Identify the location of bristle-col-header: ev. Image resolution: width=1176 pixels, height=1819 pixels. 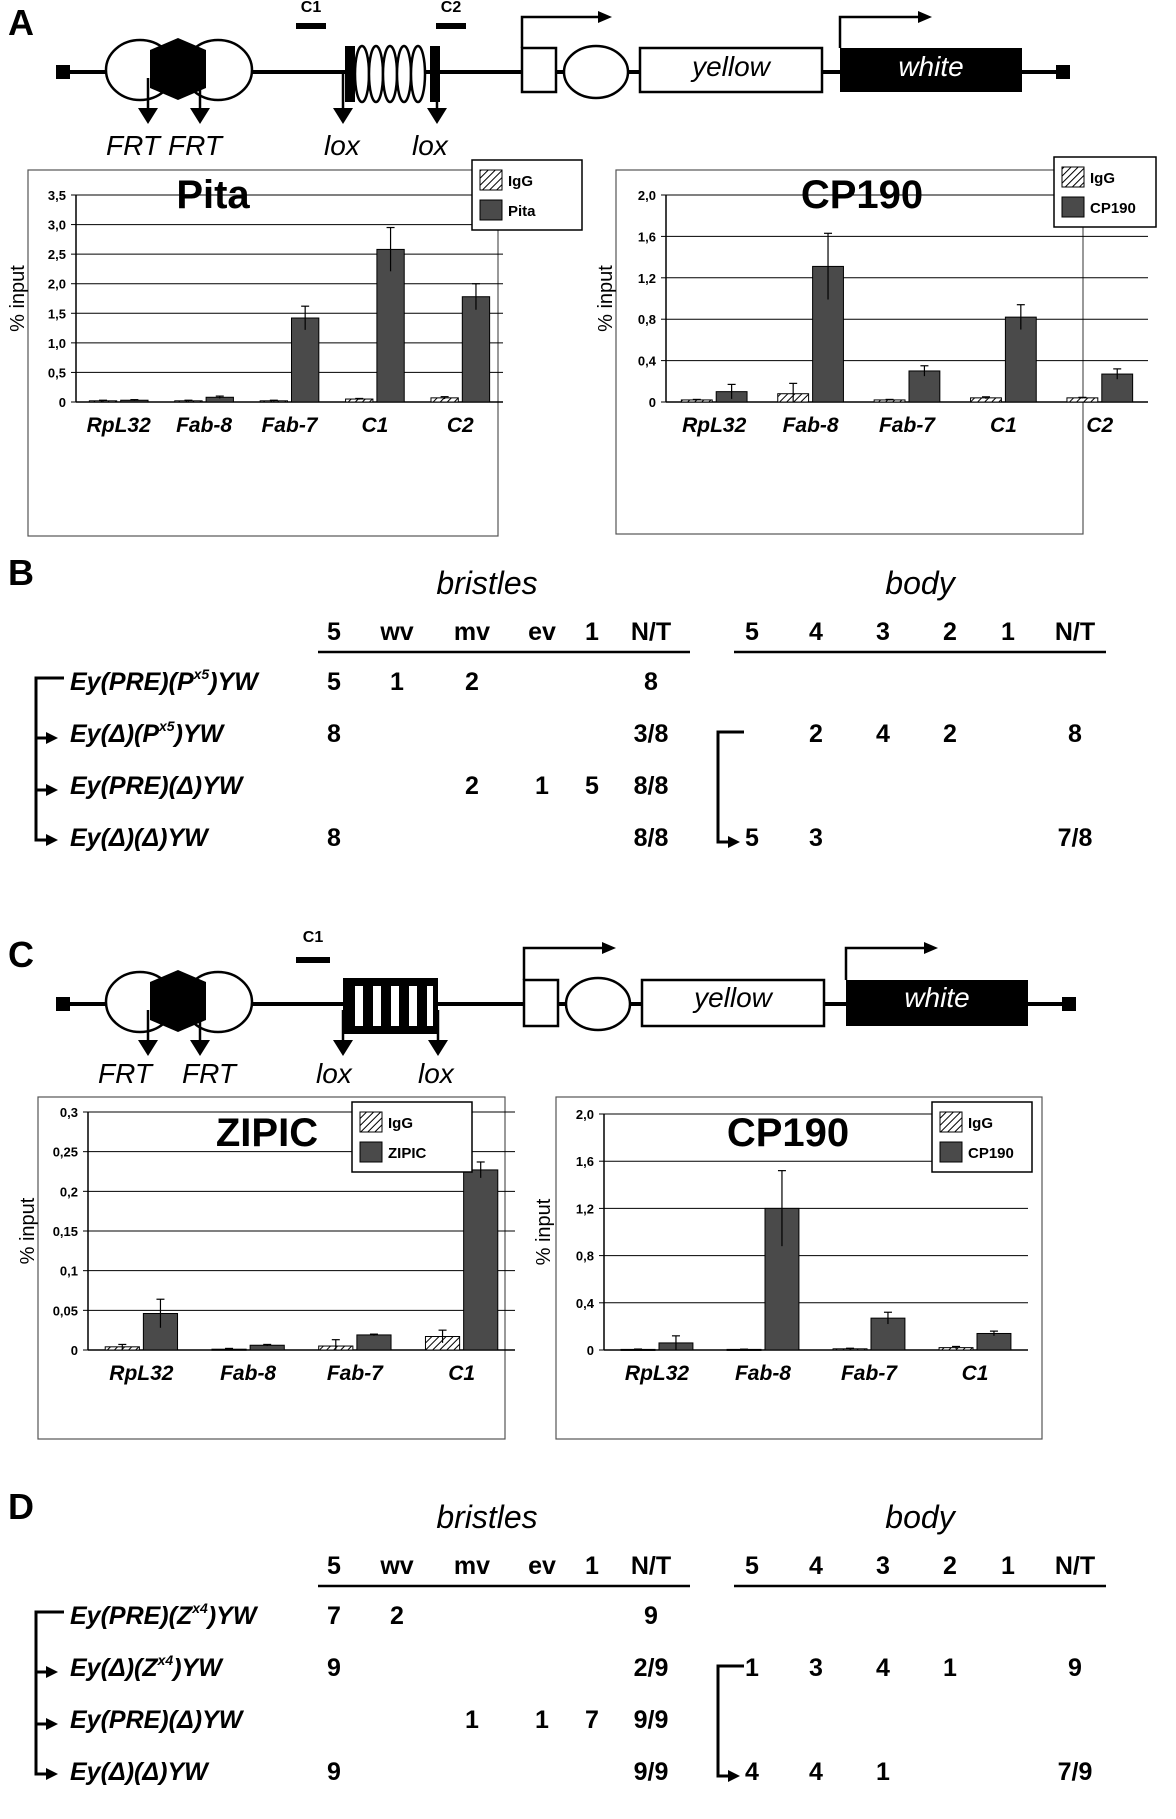
(542, 1566).